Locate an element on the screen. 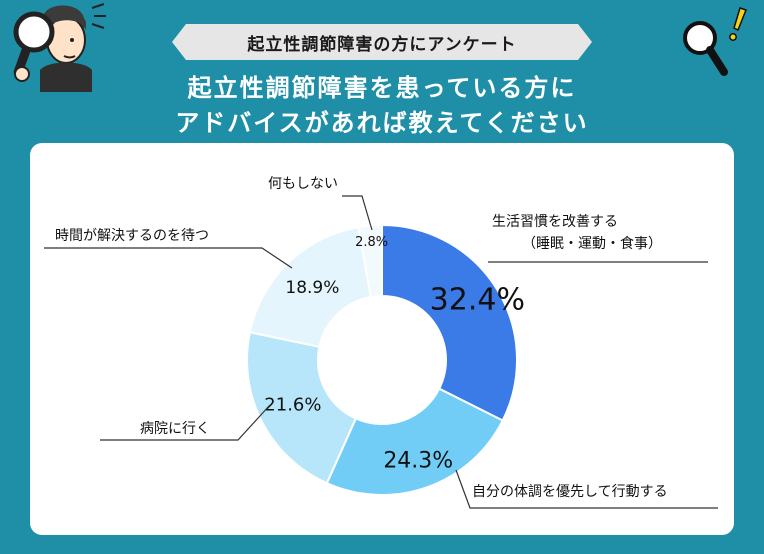  category-label: 自分の体調を優先して行動する is located at coordinates (570, 492).